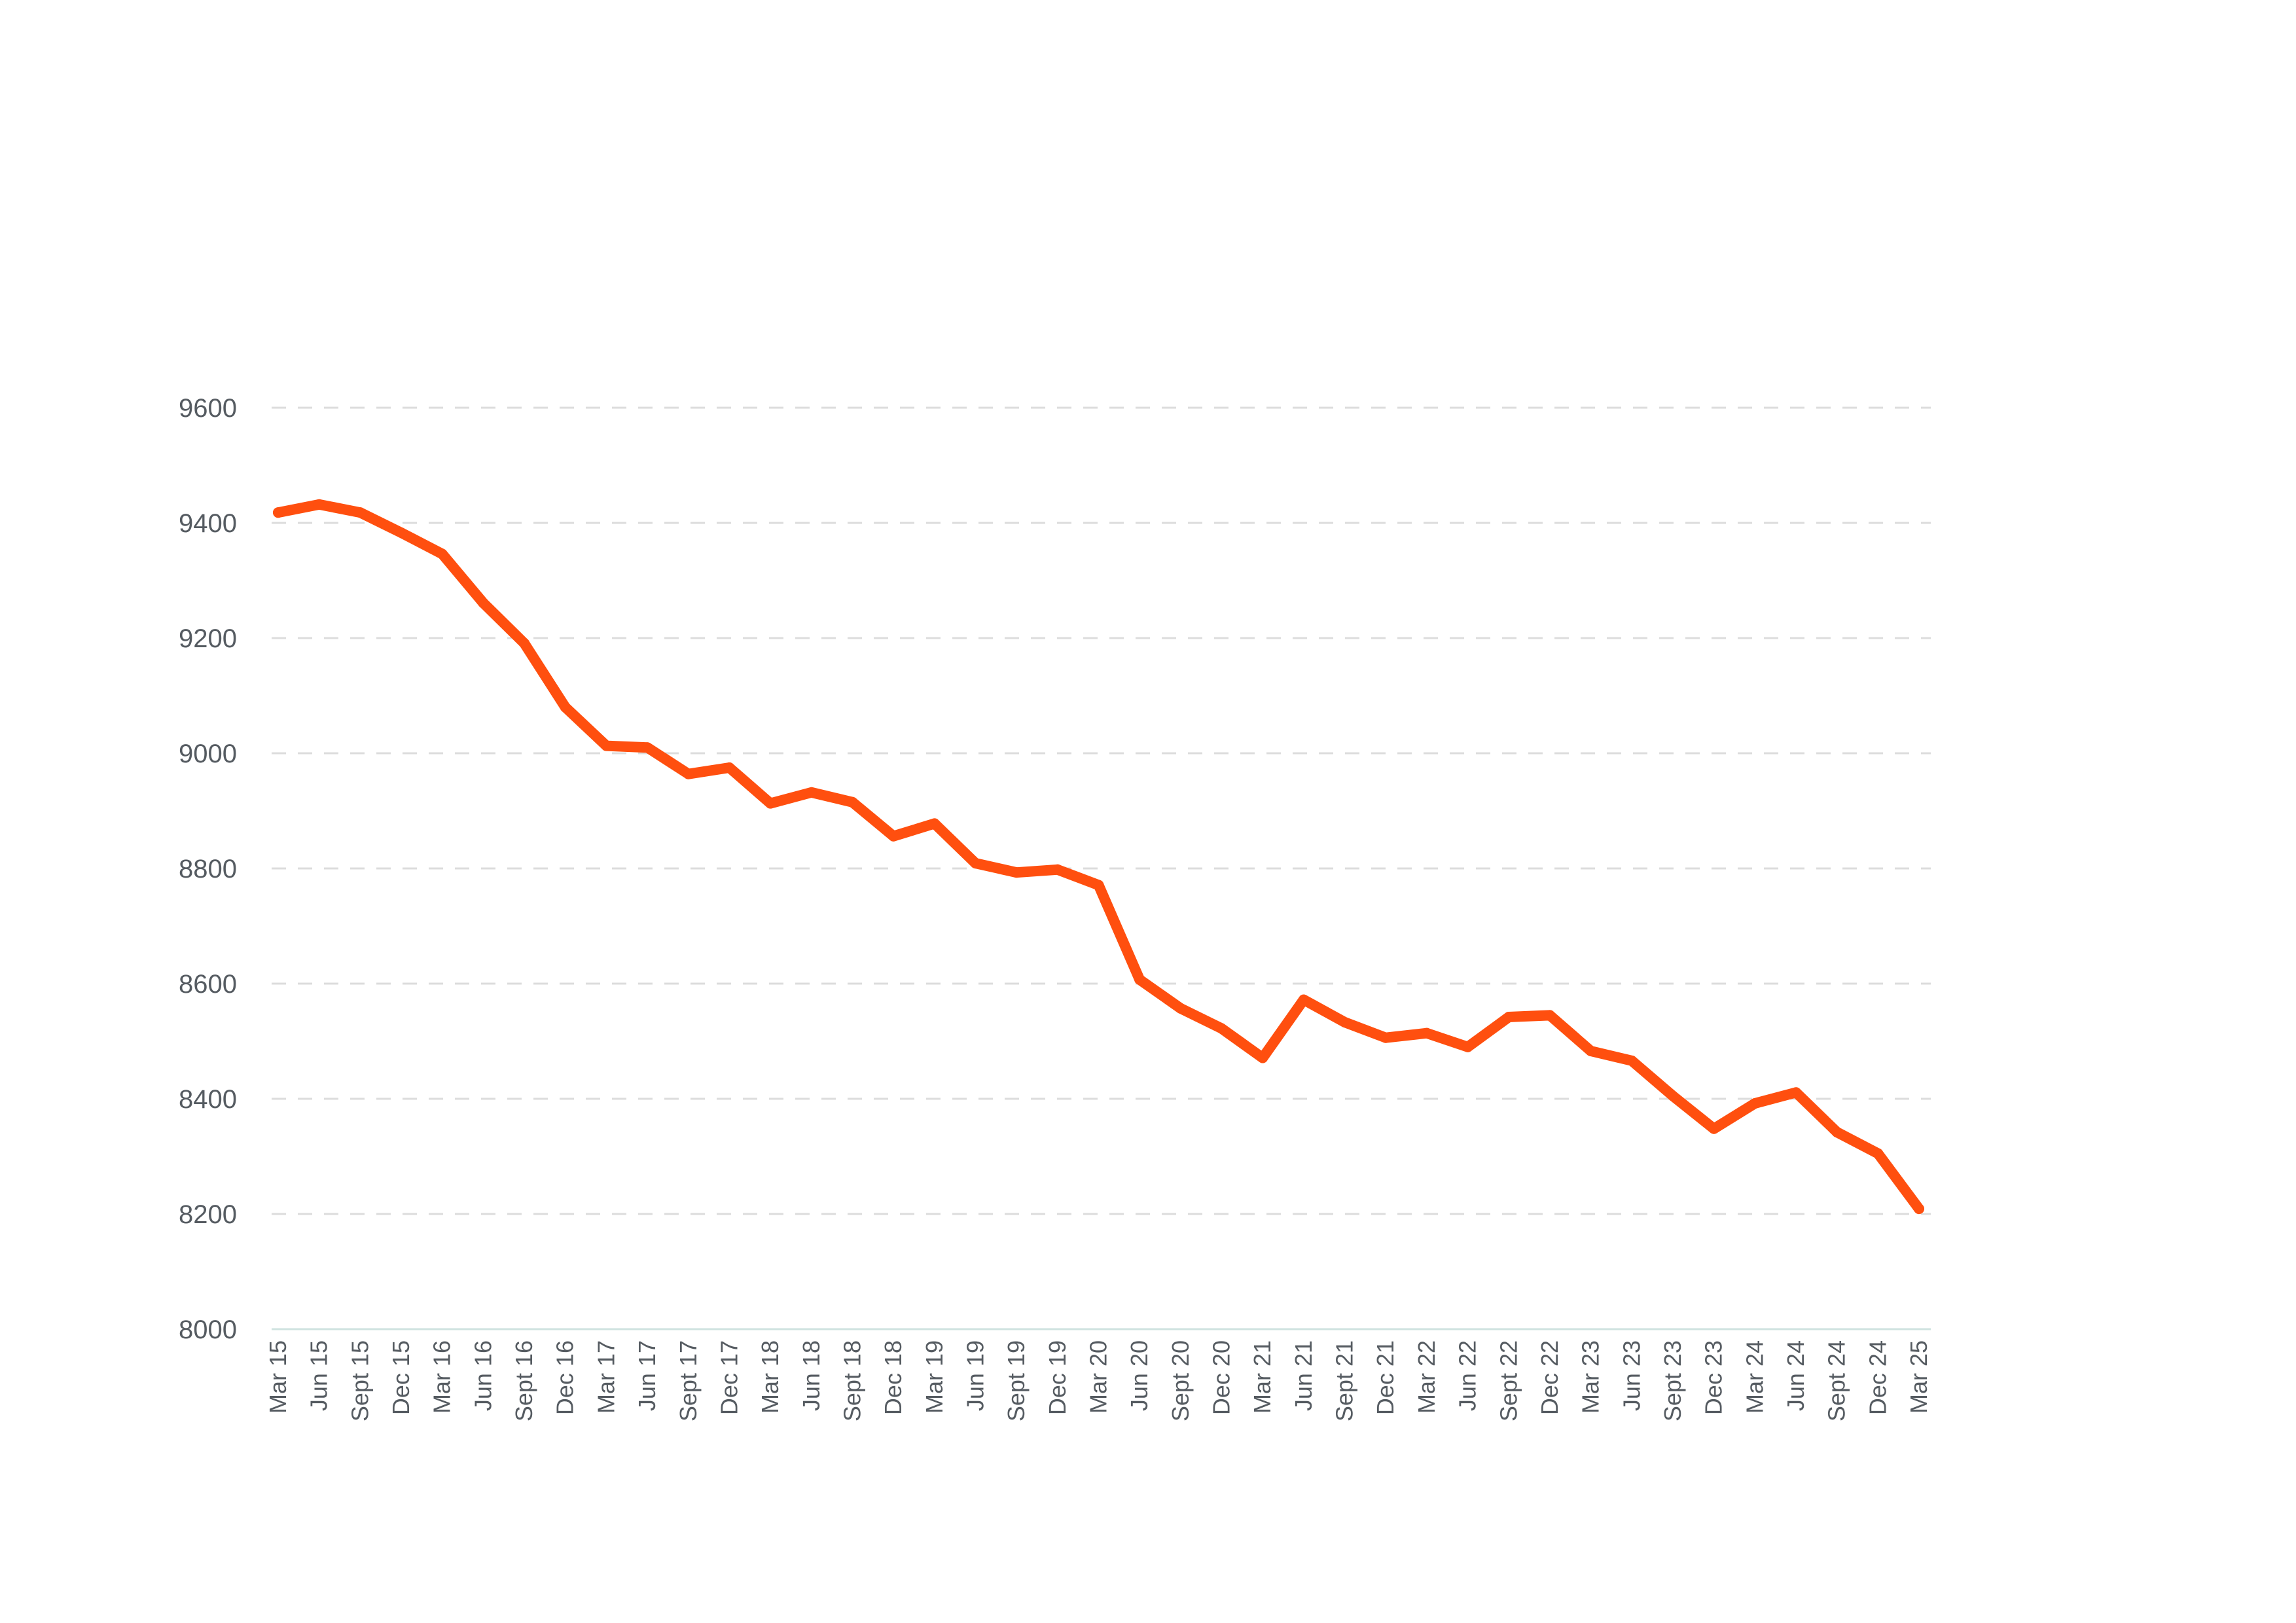 The height and width of the screenshot is (1623, 2296). Describe the element at coordinates (208, 1099) in the screenshot. I see `y-tick-label: 8400` at that location.